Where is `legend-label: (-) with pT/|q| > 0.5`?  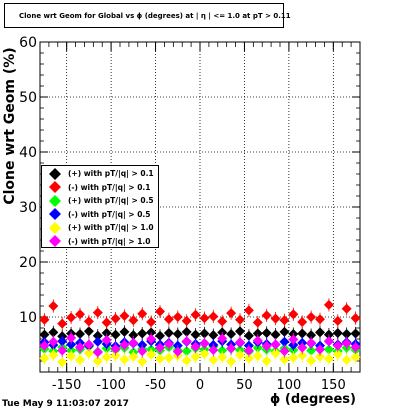 legend-label: (-) with pT/|q| > 0.5 is located at coordinates (109, 214).